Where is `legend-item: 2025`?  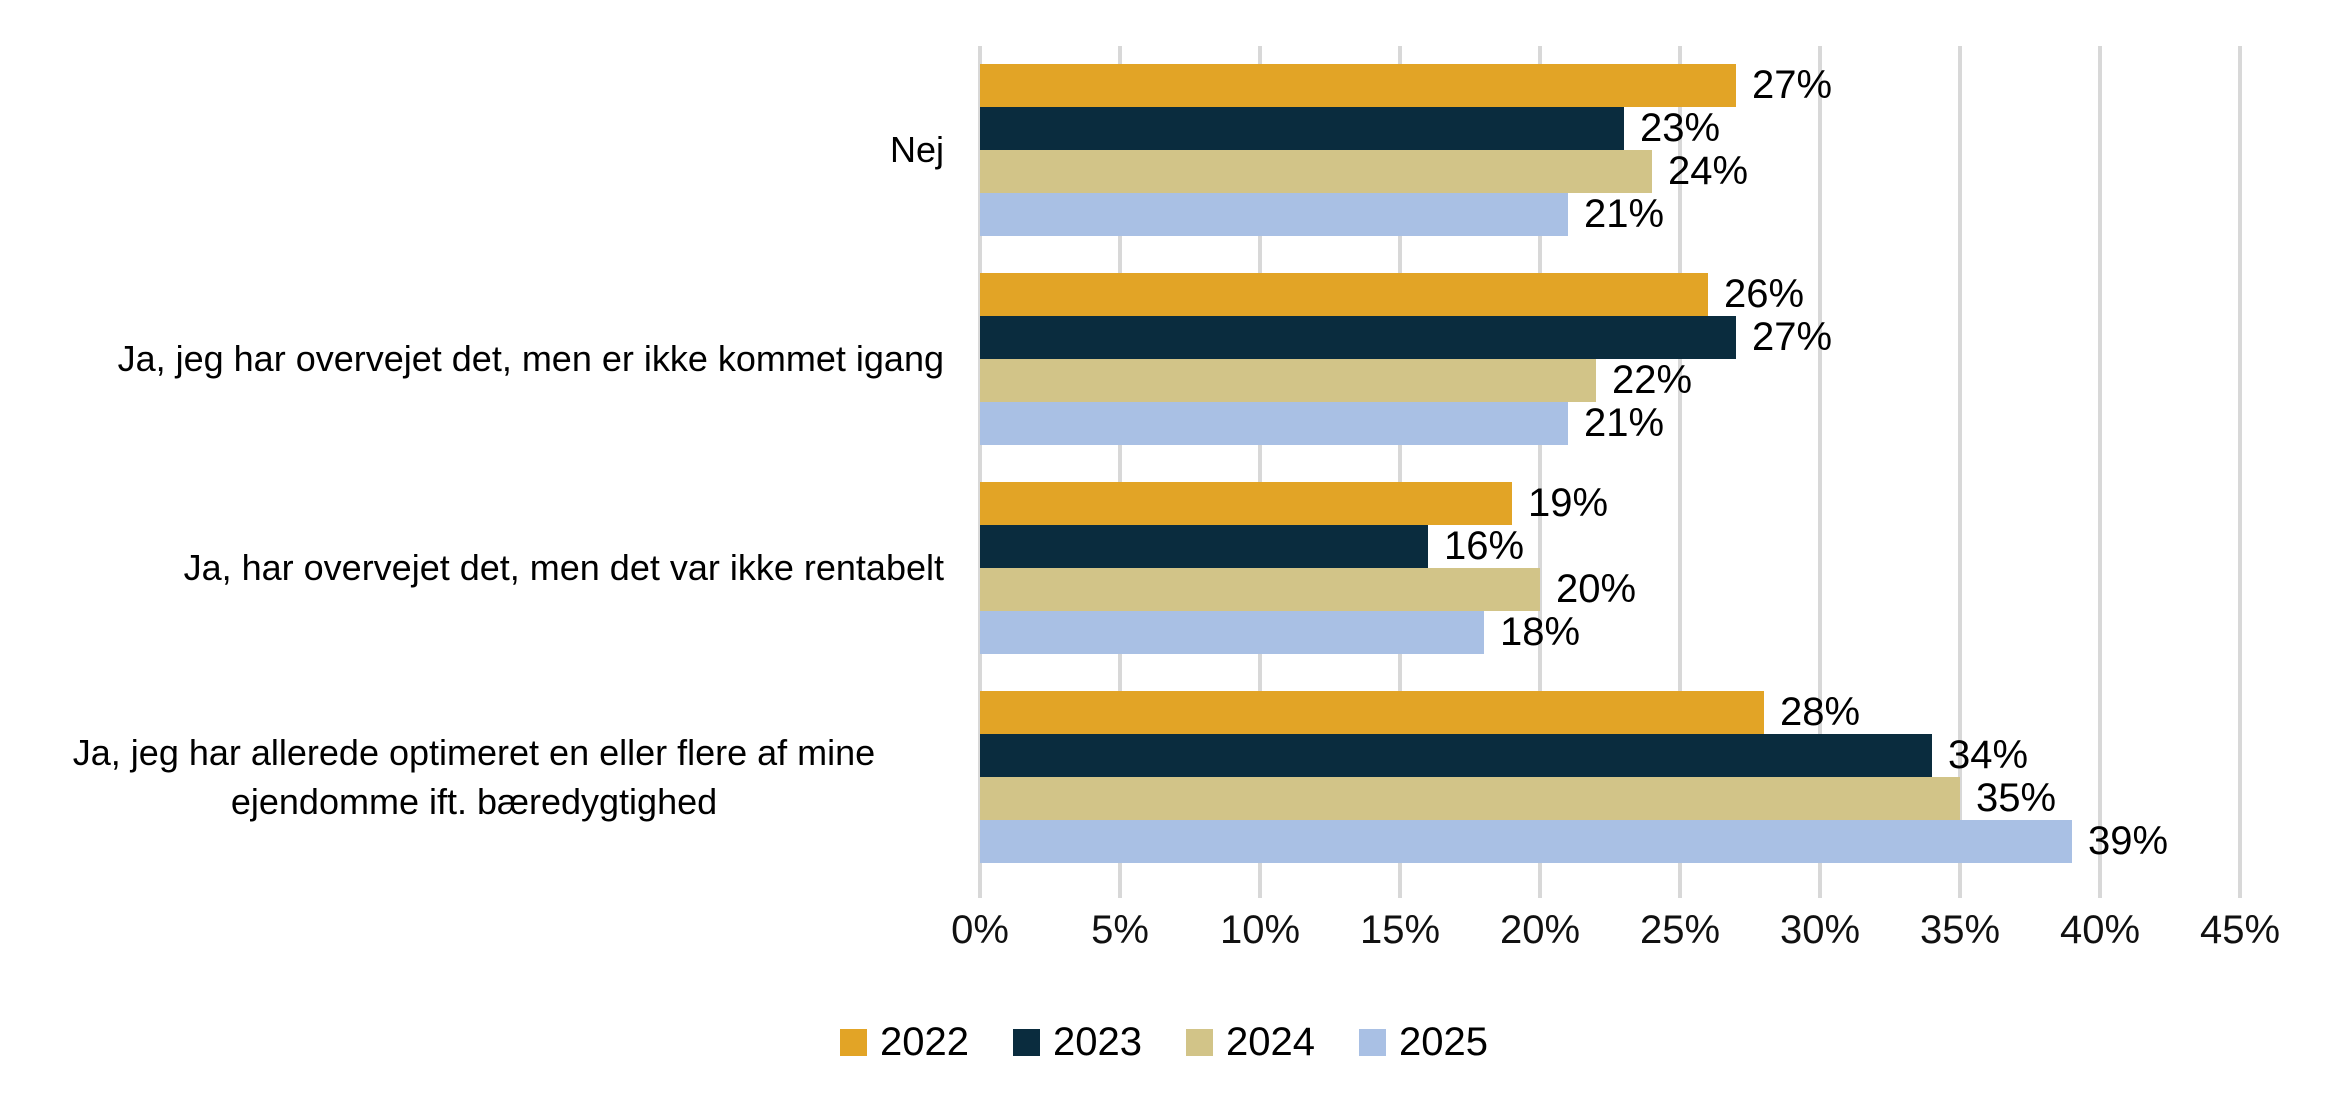
legend-item: 2025 is located at coordinates (1423, 1042).